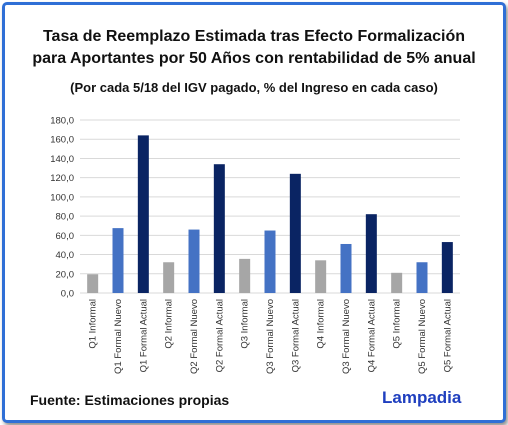 This screenshot has height=425, width=508. Describe the element at coordinates (447, 335) in the screenshot. I see `x-tick-label: Q5 Formal Actual` at that location.